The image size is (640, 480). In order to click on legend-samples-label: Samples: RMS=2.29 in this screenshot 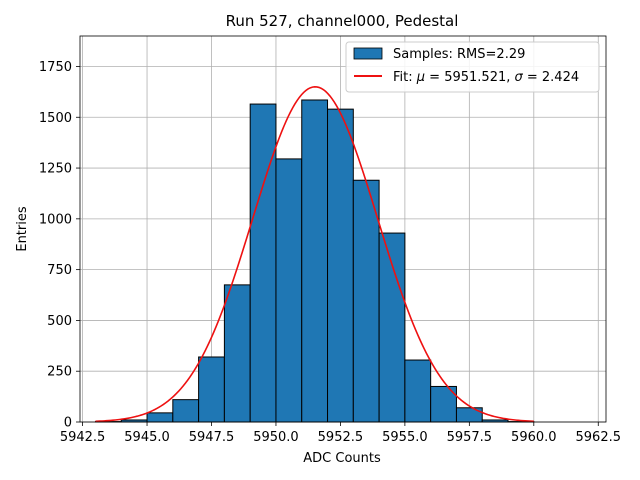, I will do `click(459, 54)`.